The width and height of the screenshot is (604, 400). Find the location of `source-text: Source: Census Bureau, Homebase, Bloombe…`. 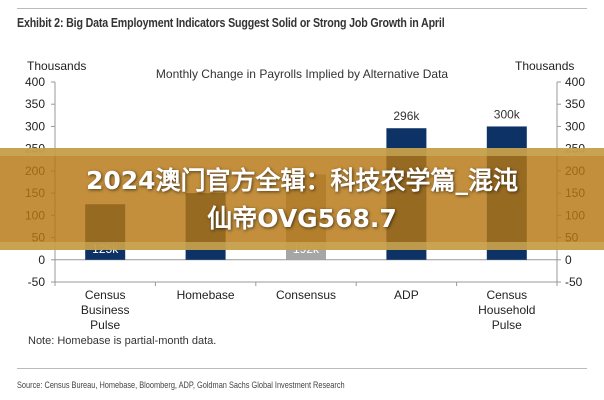

source-text: Source: Census Bureau, Homebase, Bloombe… is located at coordinates (181, 385).